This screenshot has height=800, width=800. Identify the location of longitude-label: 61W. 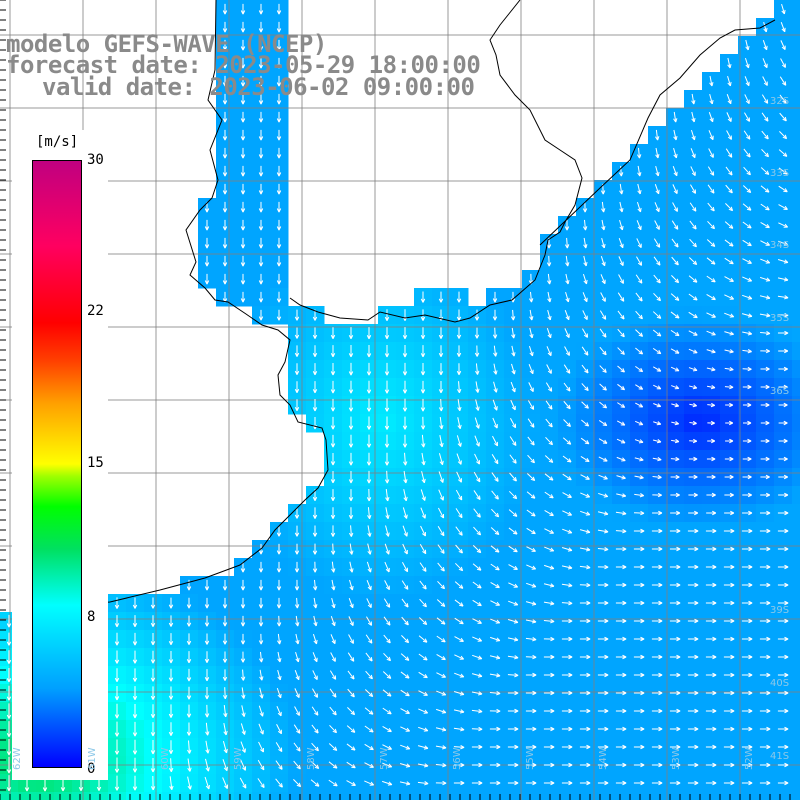
(92, 758).